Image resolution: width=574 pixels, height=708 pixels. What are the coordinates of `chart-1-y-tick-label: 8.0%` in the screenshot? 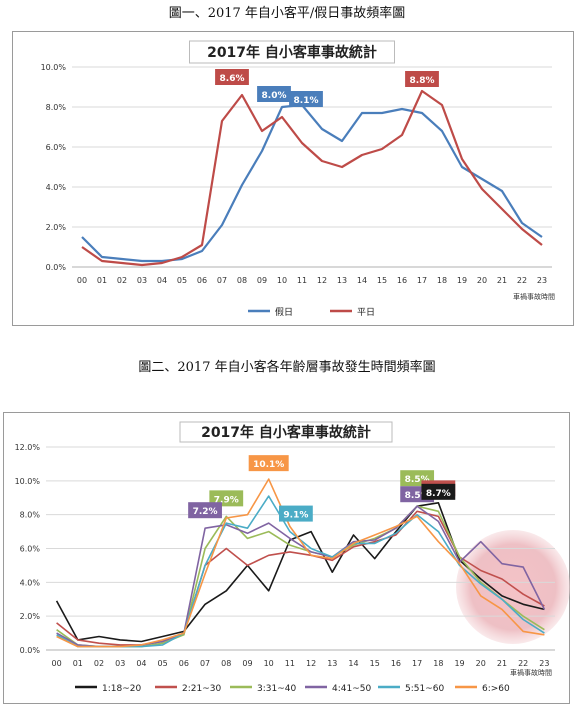 It's located at (56, 107).